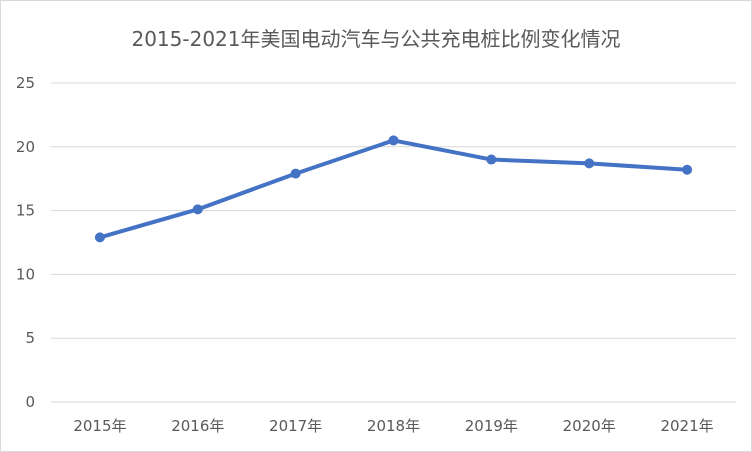 The image size is (752, 452). What do you see at coordinates (30, 338) in the screenshot?
I see `y-tick-label: 5` at bounding box center [30, 338].